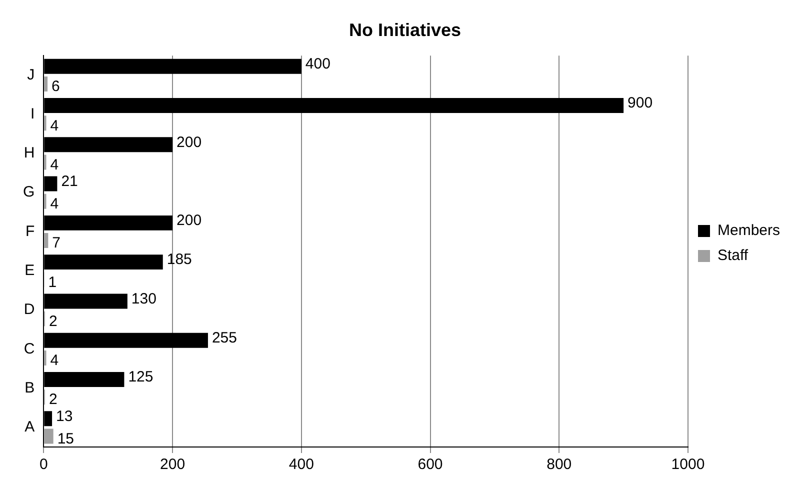  I want to click on x-tick-label: 400, so click(301, 465).